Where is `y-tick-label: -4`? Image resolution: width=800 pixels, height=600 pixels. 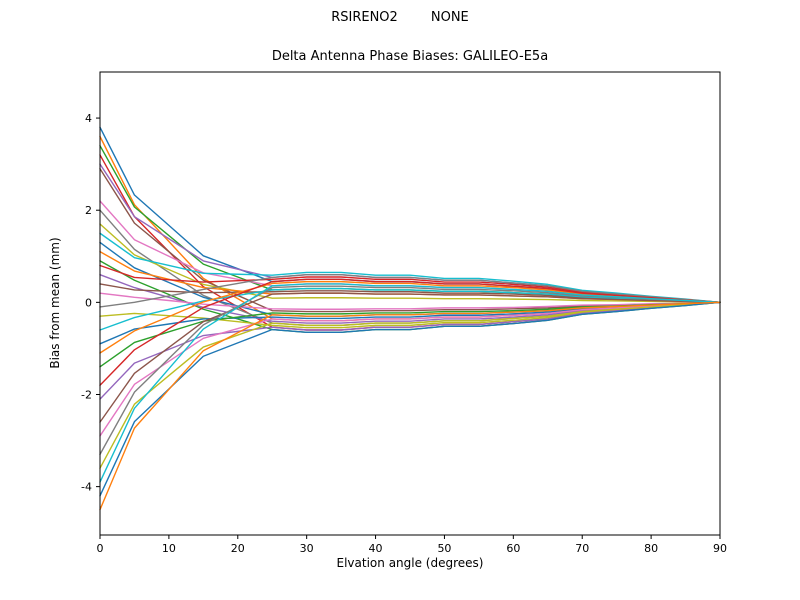 y-tick-label: -4 is located at coordinates (86, 487).